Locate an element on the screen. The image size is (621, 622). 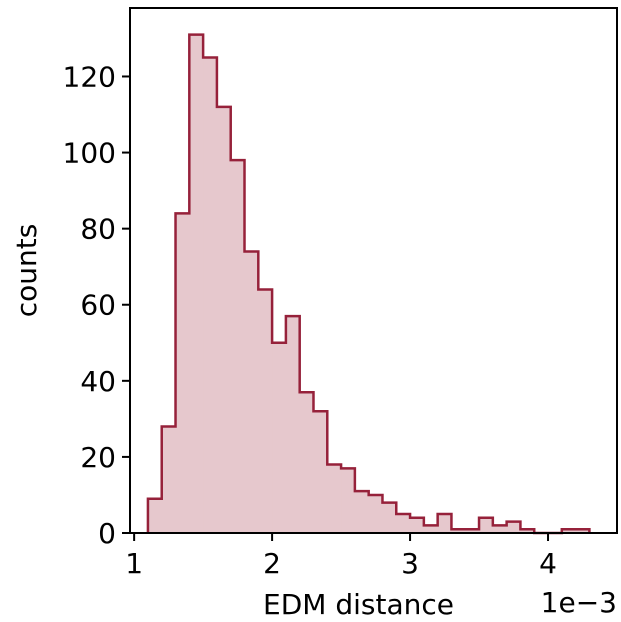
x-tick-label: 4 is located at coordinates (548, 563).